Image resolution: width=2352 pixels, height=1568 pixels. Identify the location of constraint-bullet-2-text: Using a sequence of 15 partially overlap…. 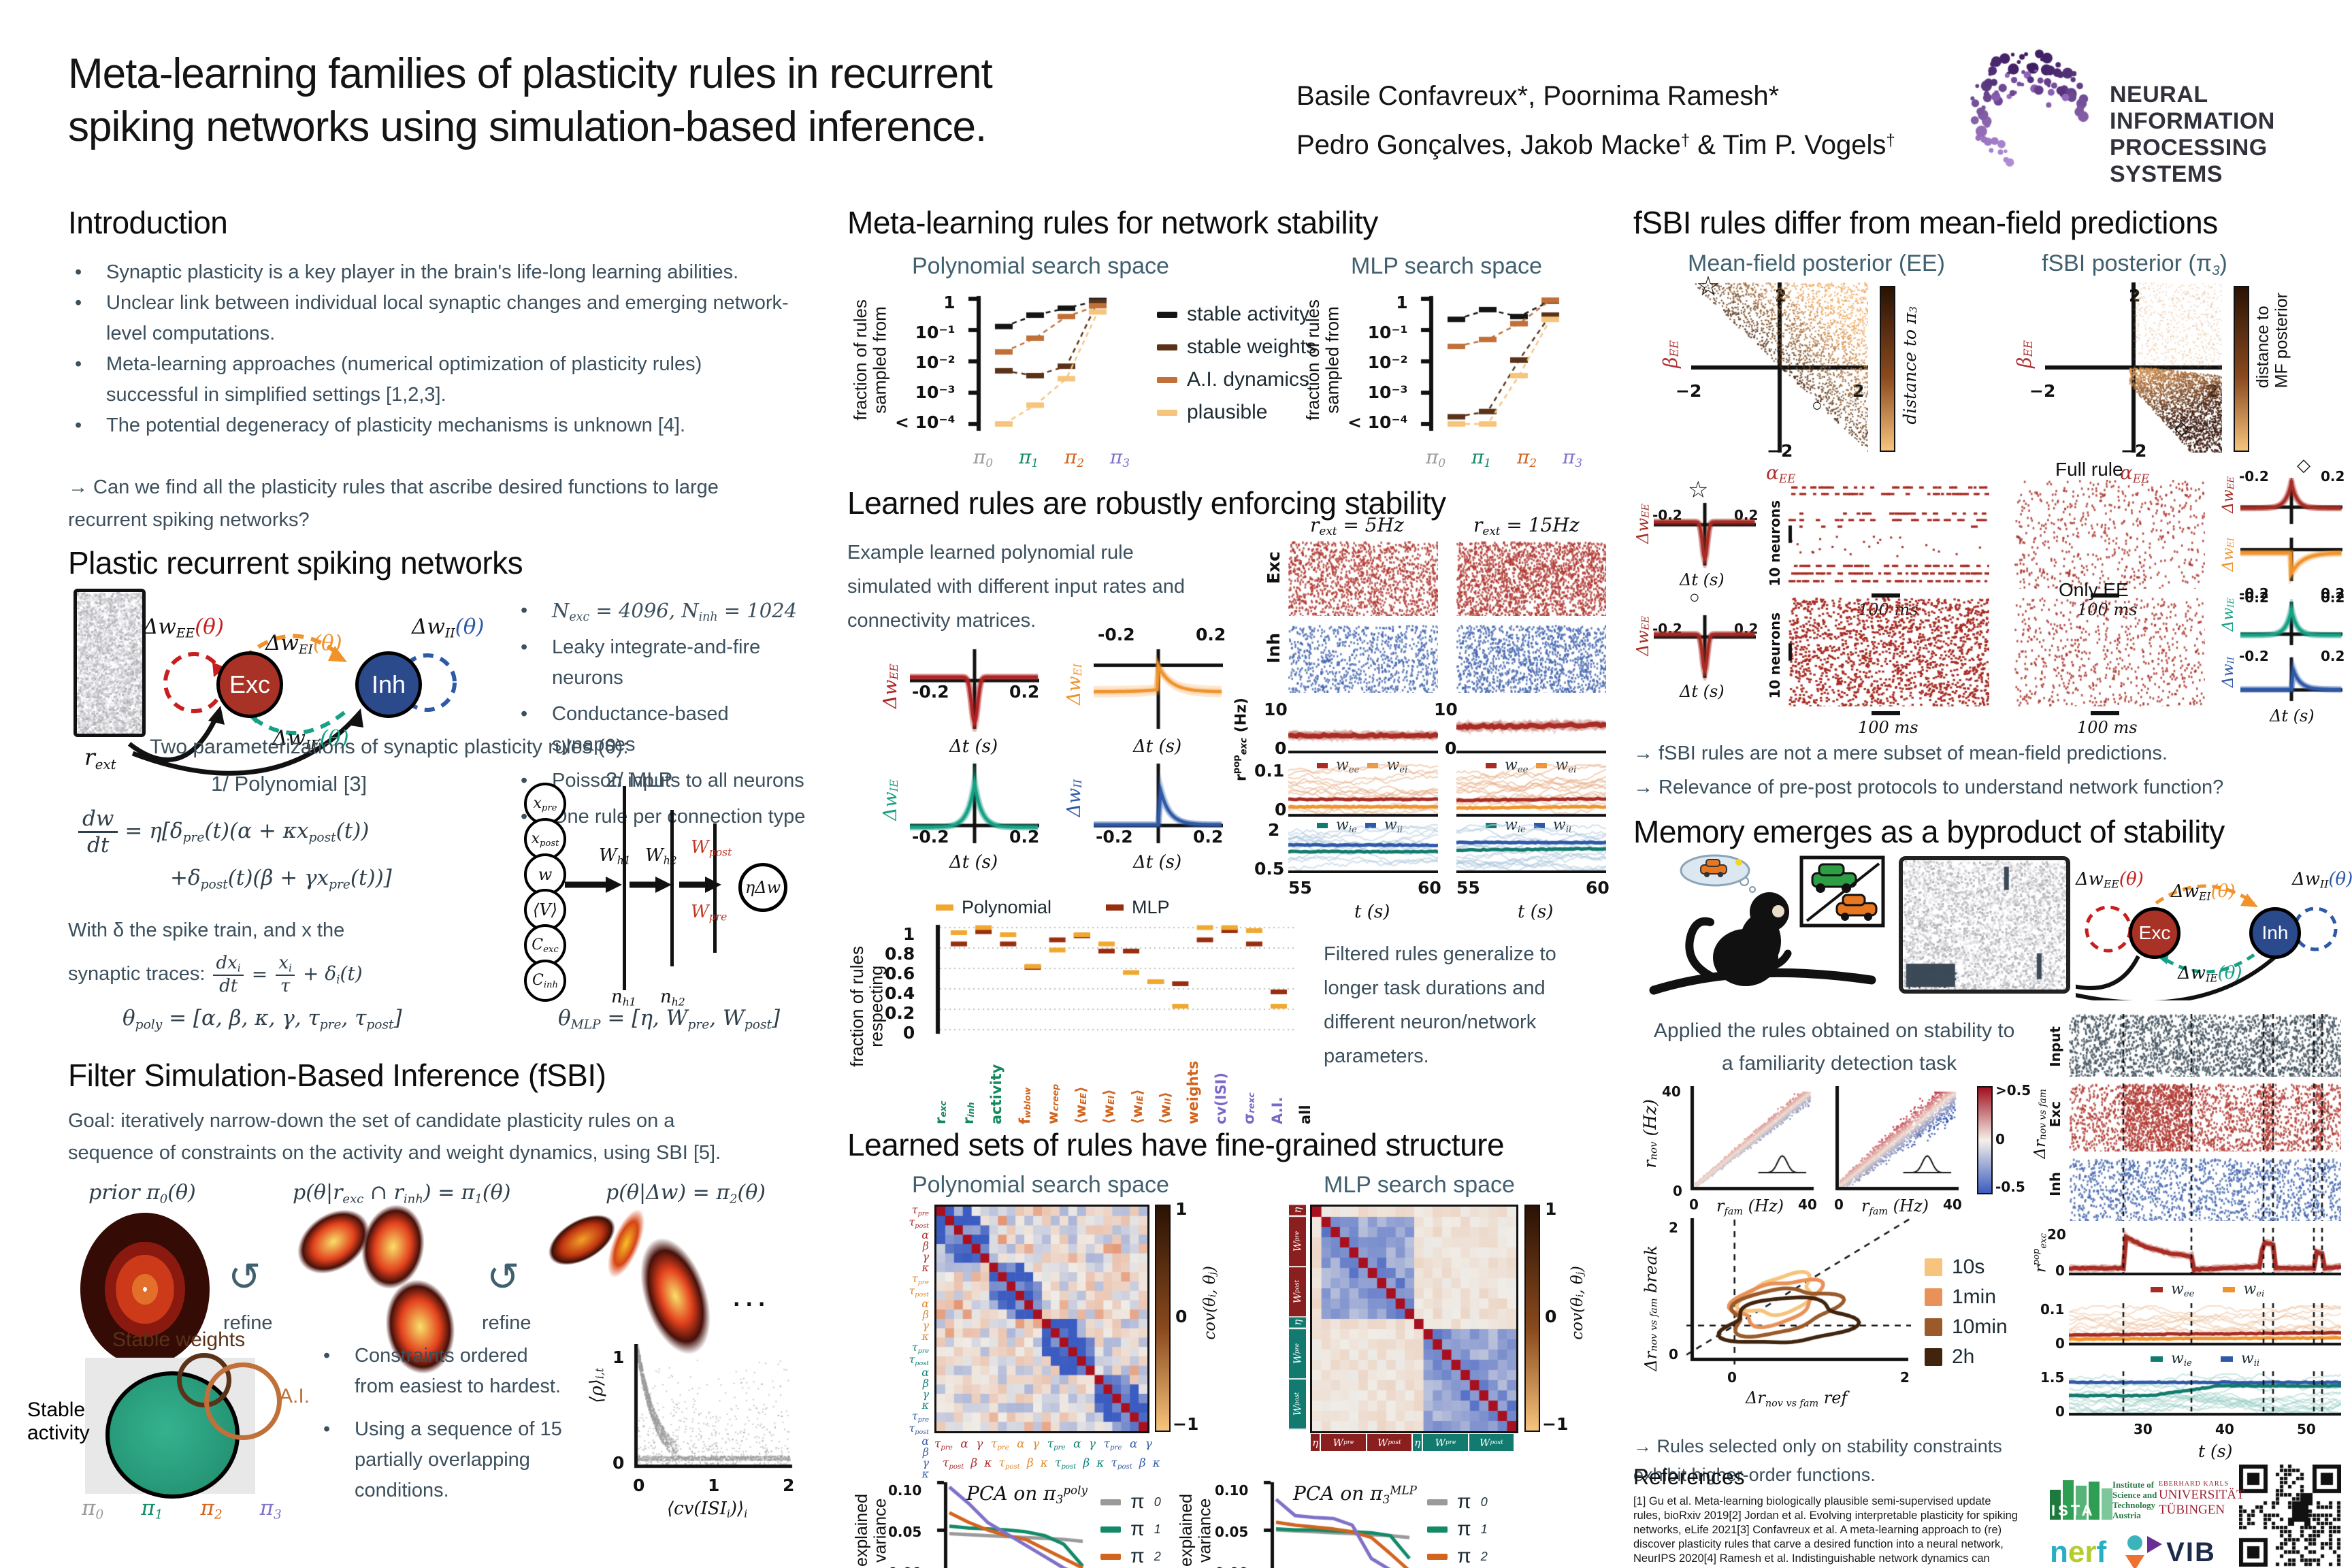
(459, 1460).